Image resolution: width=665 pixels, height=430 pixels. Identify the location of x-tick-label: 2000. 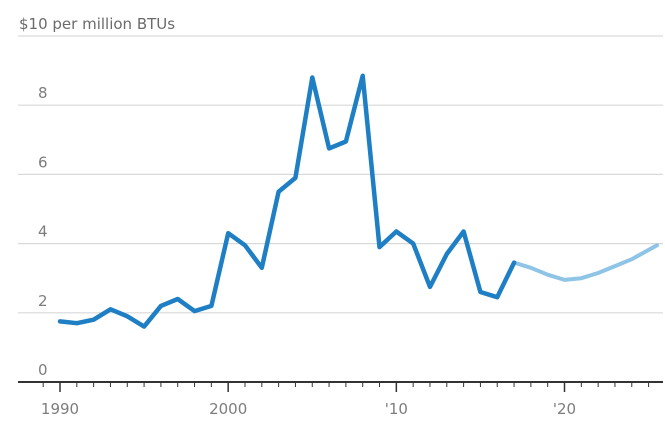
(228, 409).